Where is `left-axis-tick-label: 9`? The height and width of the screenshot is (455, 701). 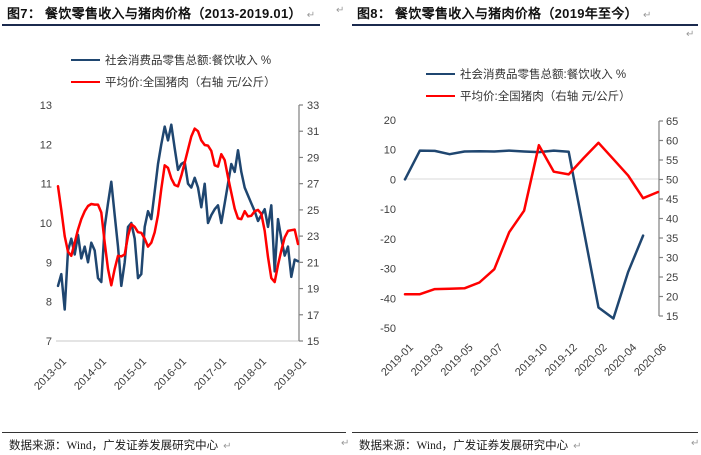
left-axis-tick-label: 9 is located at coordinates (49, 263).